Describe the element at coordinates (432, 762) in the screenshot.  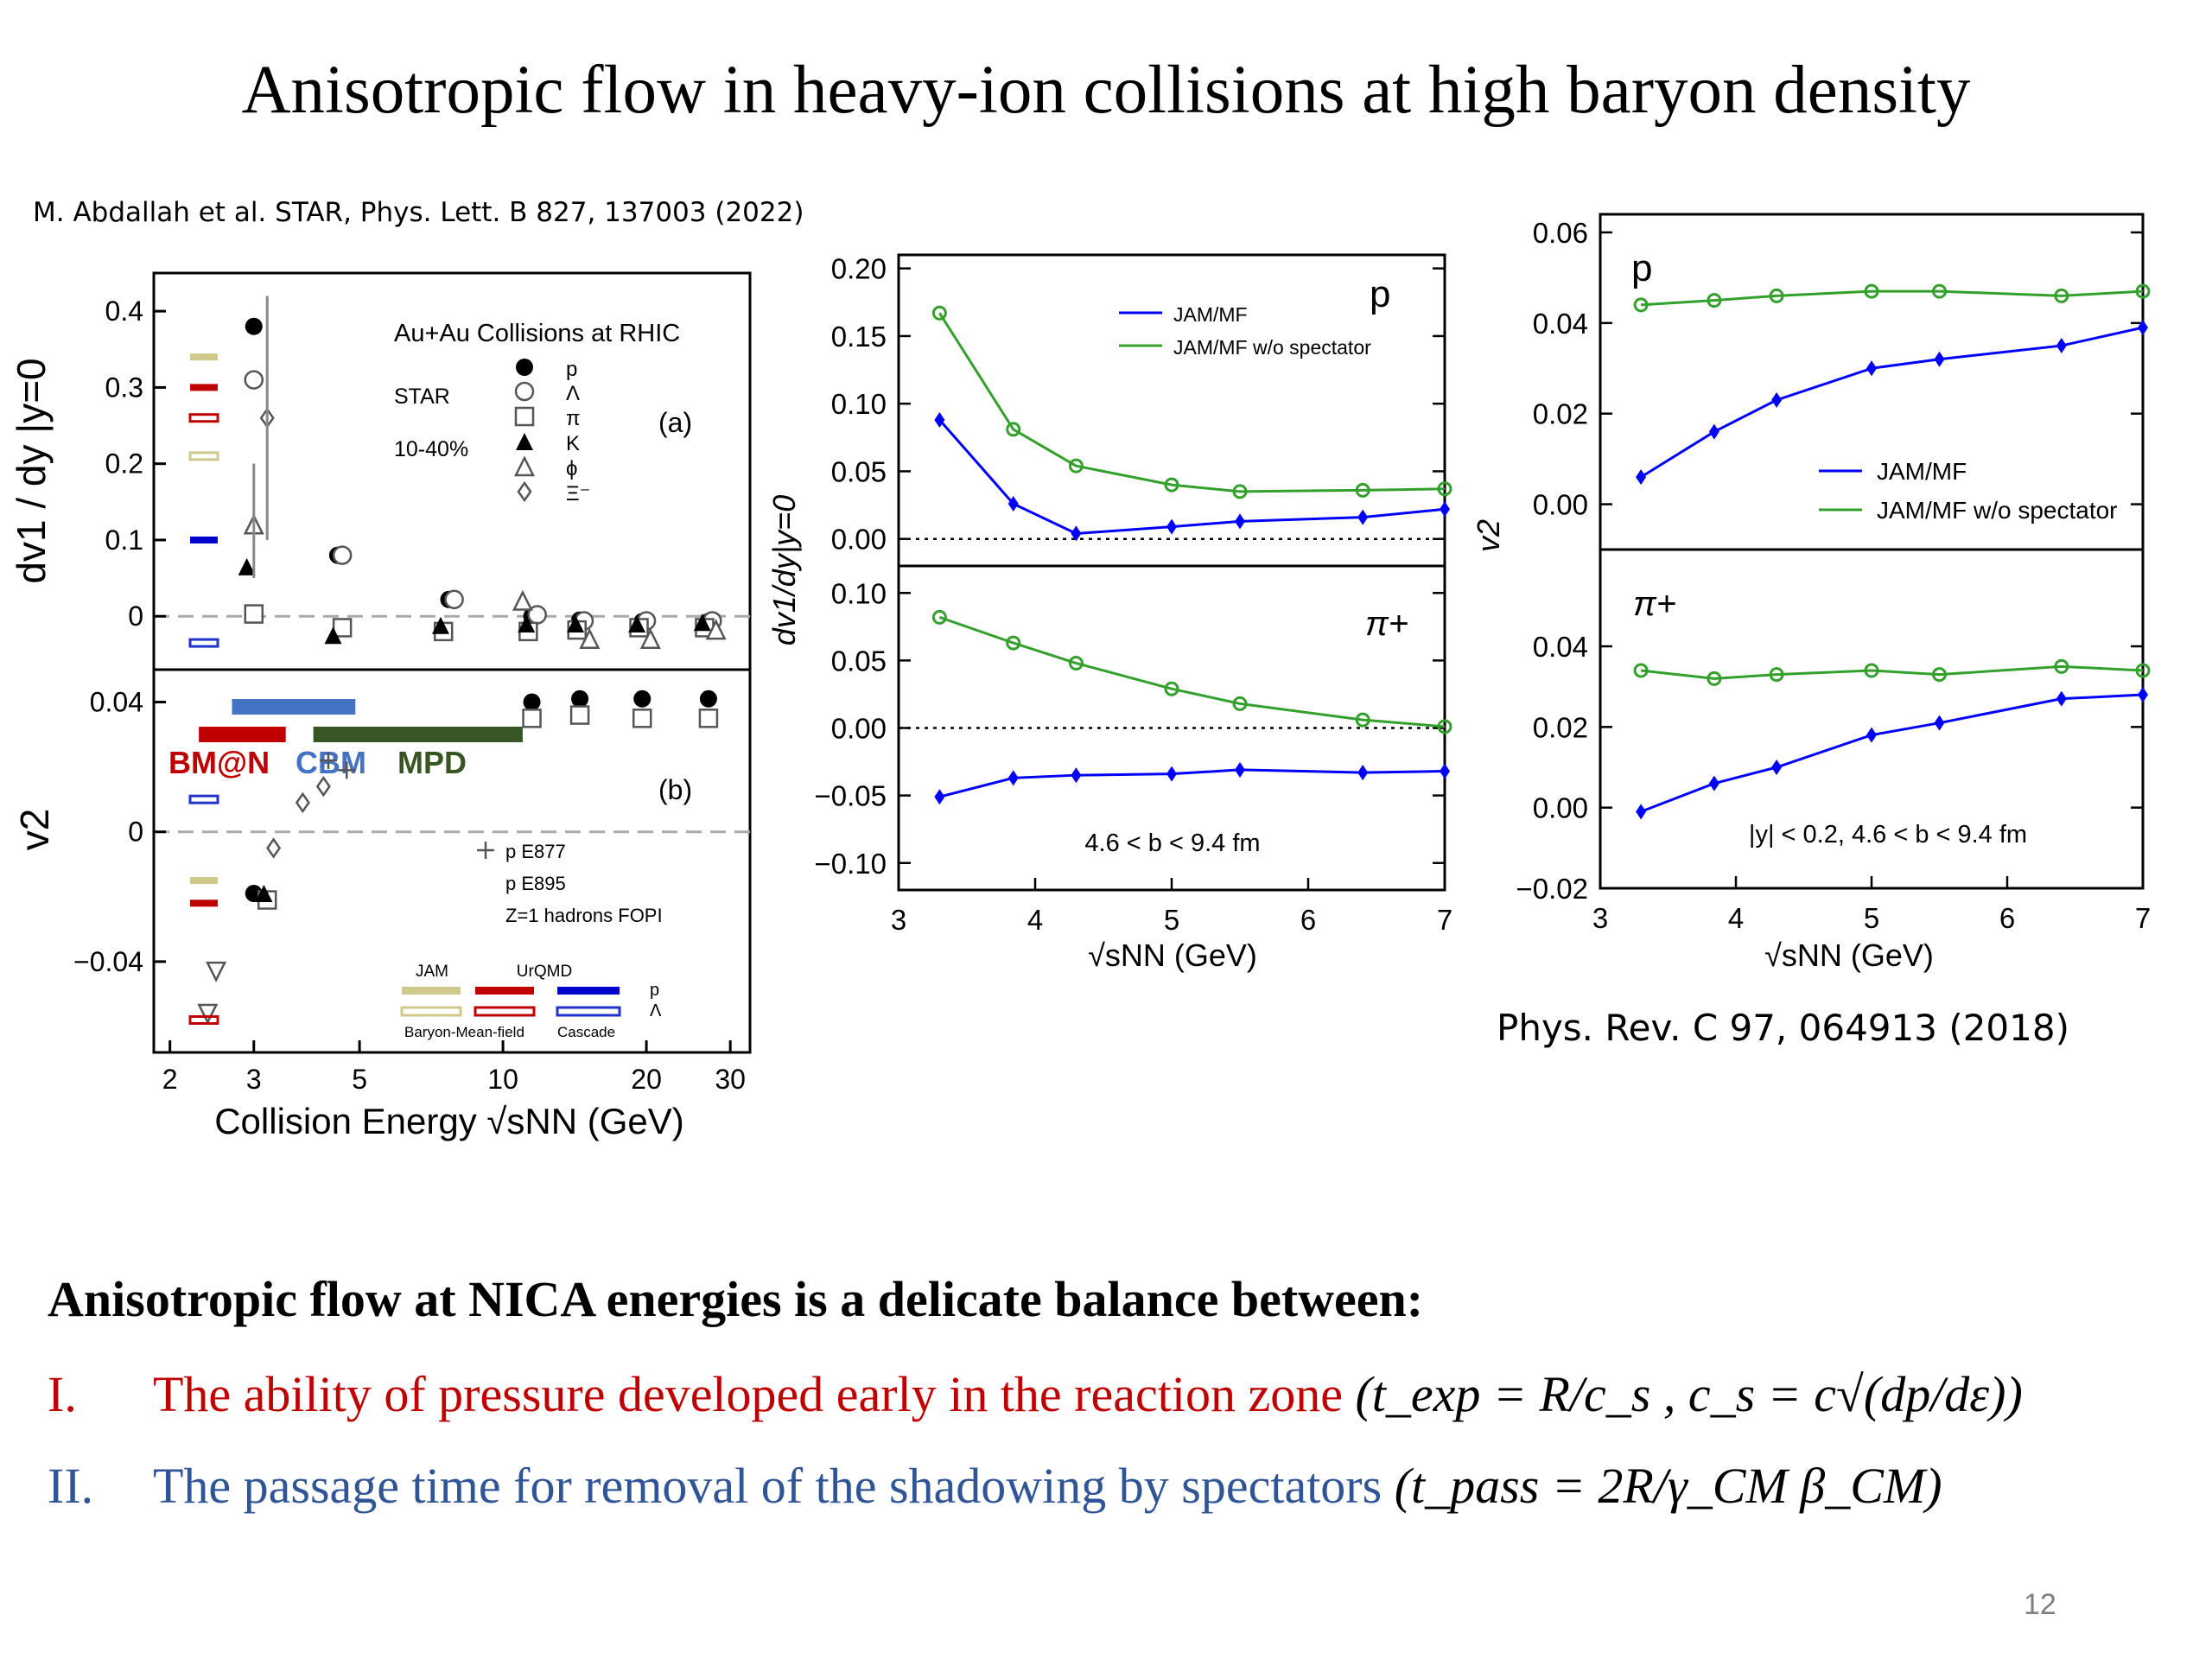
I see `facility-label-MPD: MPD` at that location.